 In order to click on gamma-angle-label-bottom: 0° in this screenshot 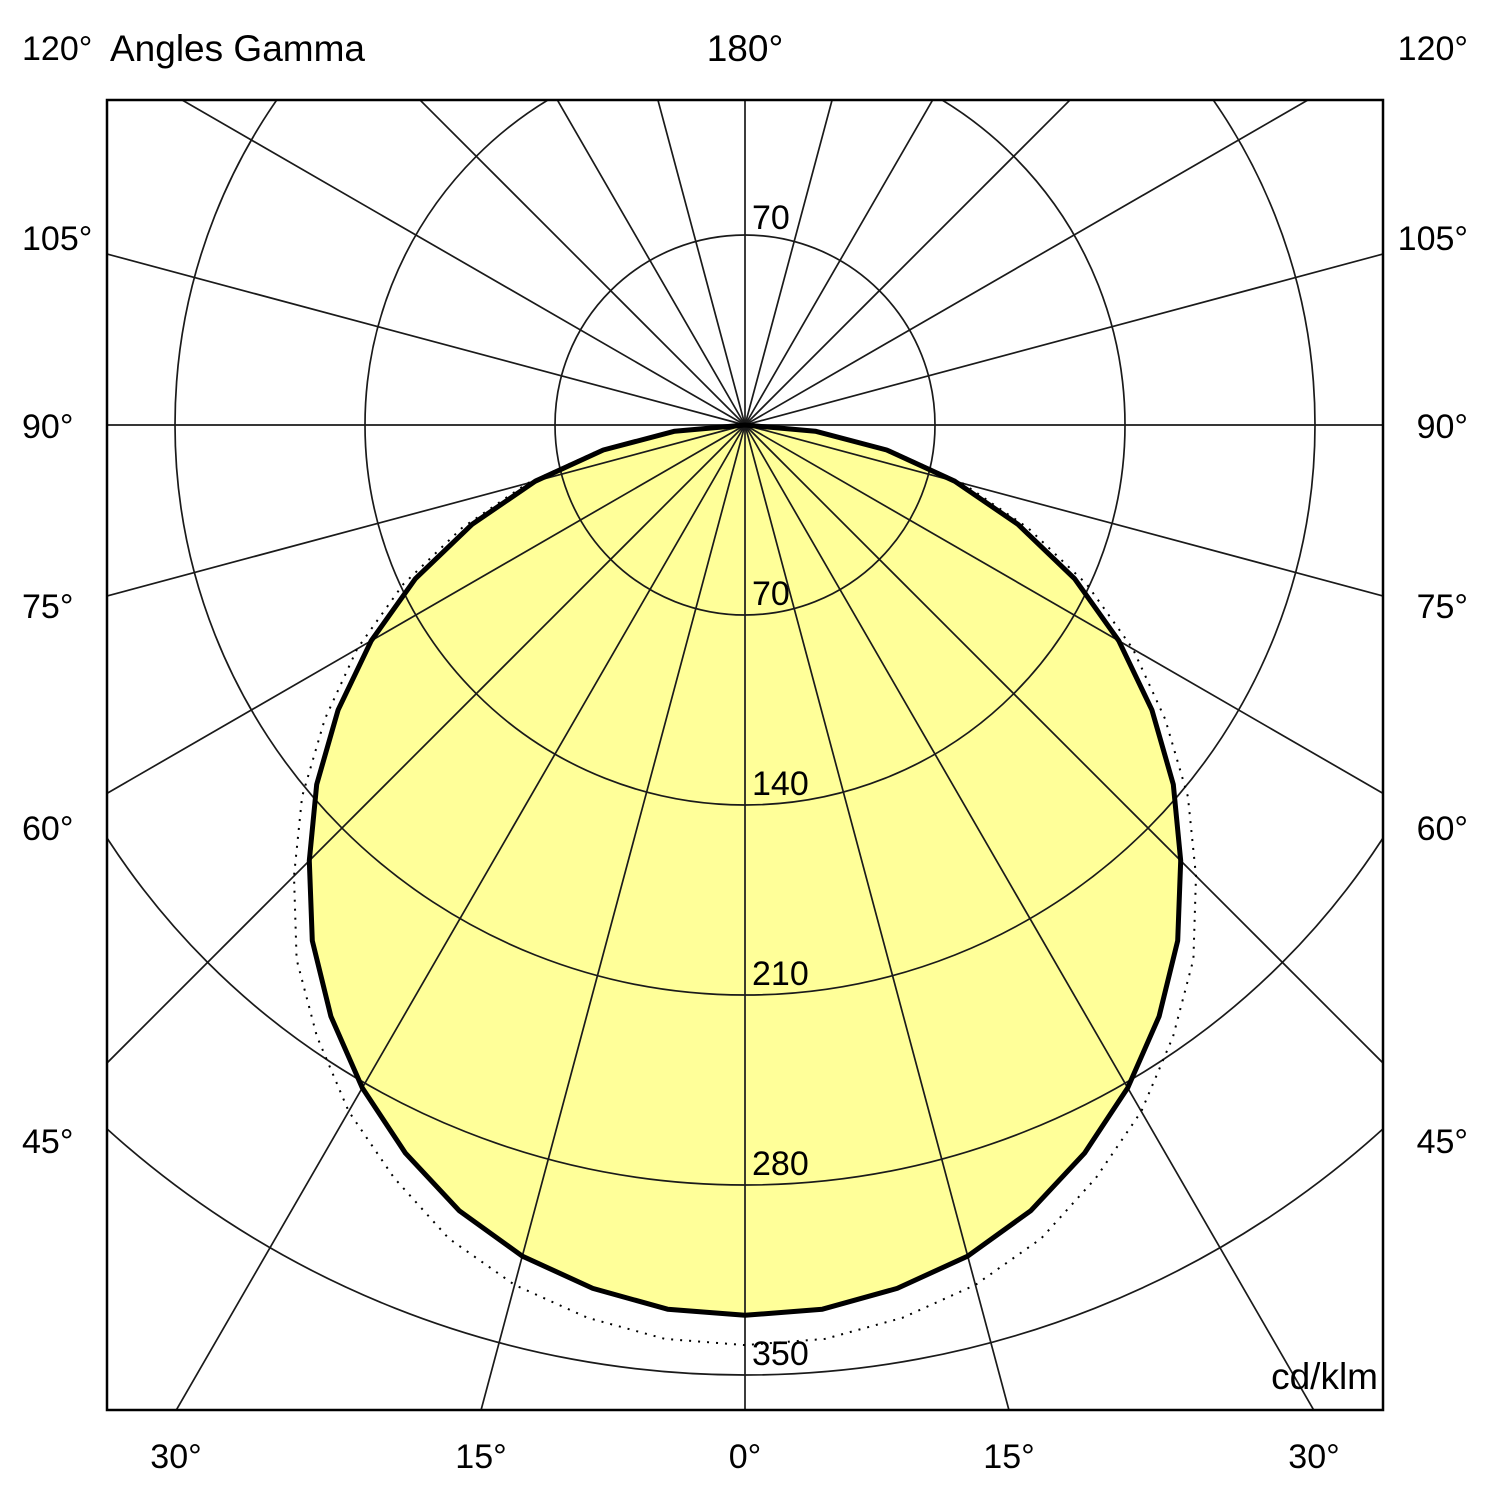, I will do `click(745, 1457)`.